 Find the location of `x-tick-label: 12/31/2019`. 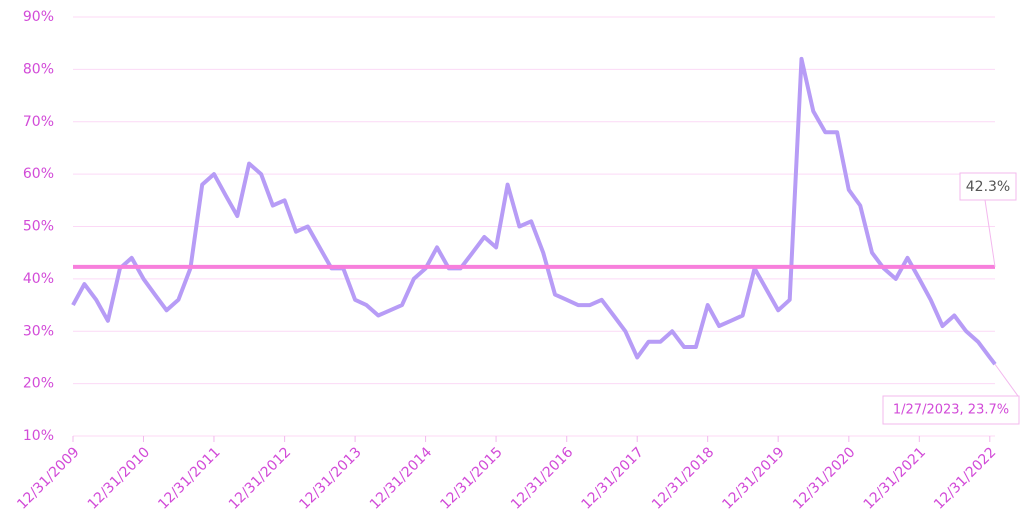

x-tick-label: 12/31/2019 is located at coordinates (753, 478).